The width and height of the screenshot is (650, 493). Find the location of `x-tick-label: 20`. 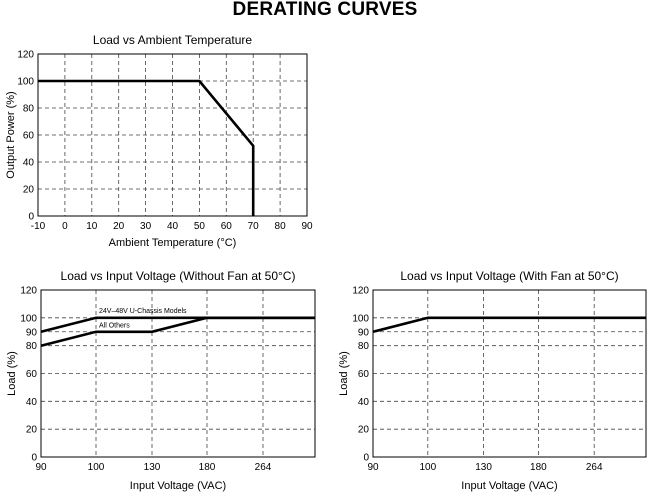

x-tick-label: 20 is located at coordinates (119, 226).